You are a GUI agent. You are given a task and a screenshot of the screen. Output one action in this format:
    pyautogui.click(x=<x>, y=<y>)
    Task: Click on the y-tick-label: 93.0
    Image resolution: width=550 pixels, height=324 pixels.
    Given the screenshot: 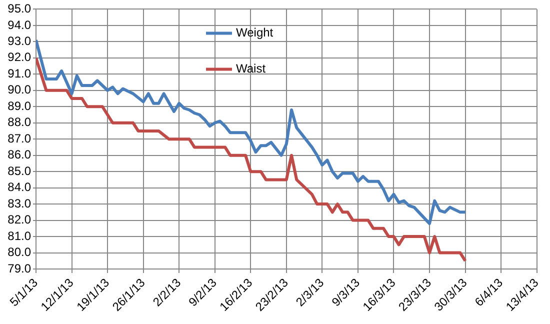 What is the action you would take?
    pyautogui.click(x=20, y=41)
    